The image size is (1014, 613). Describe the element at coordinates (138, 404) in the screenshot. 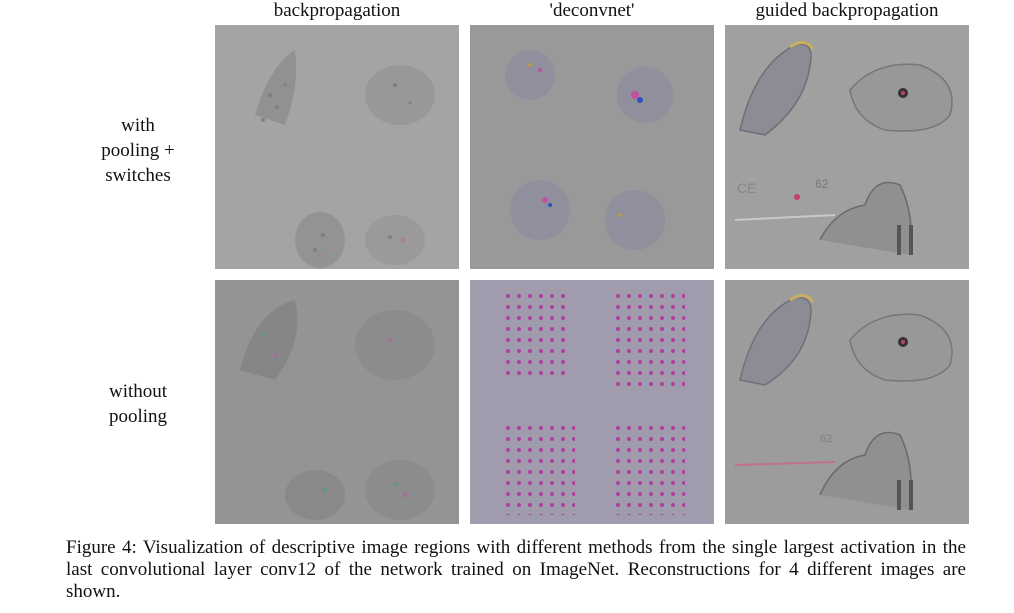

I see `row-label-without-pooling: without pooling` at that location.